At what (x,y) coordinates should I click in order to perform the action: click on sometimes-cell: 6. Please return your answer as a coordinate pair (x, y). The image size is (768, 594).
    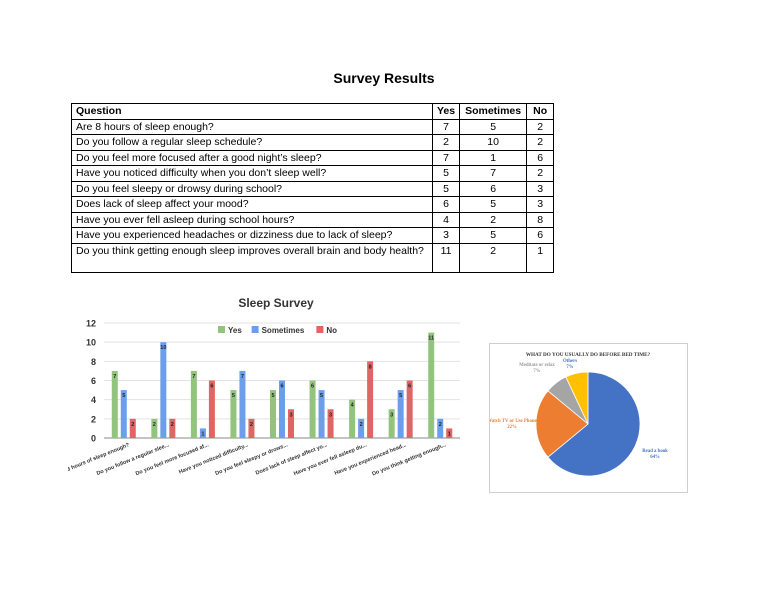
    Looking at the image, I should click on (493, 188).